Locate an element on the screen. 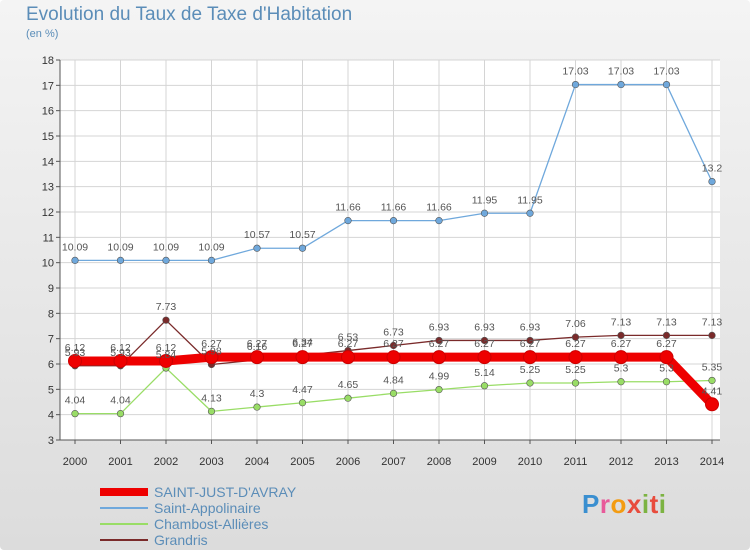 Image resolution: width=750 pixels, height=550 pixels. data-label: 5.93 is located at coordinates (120, 353).